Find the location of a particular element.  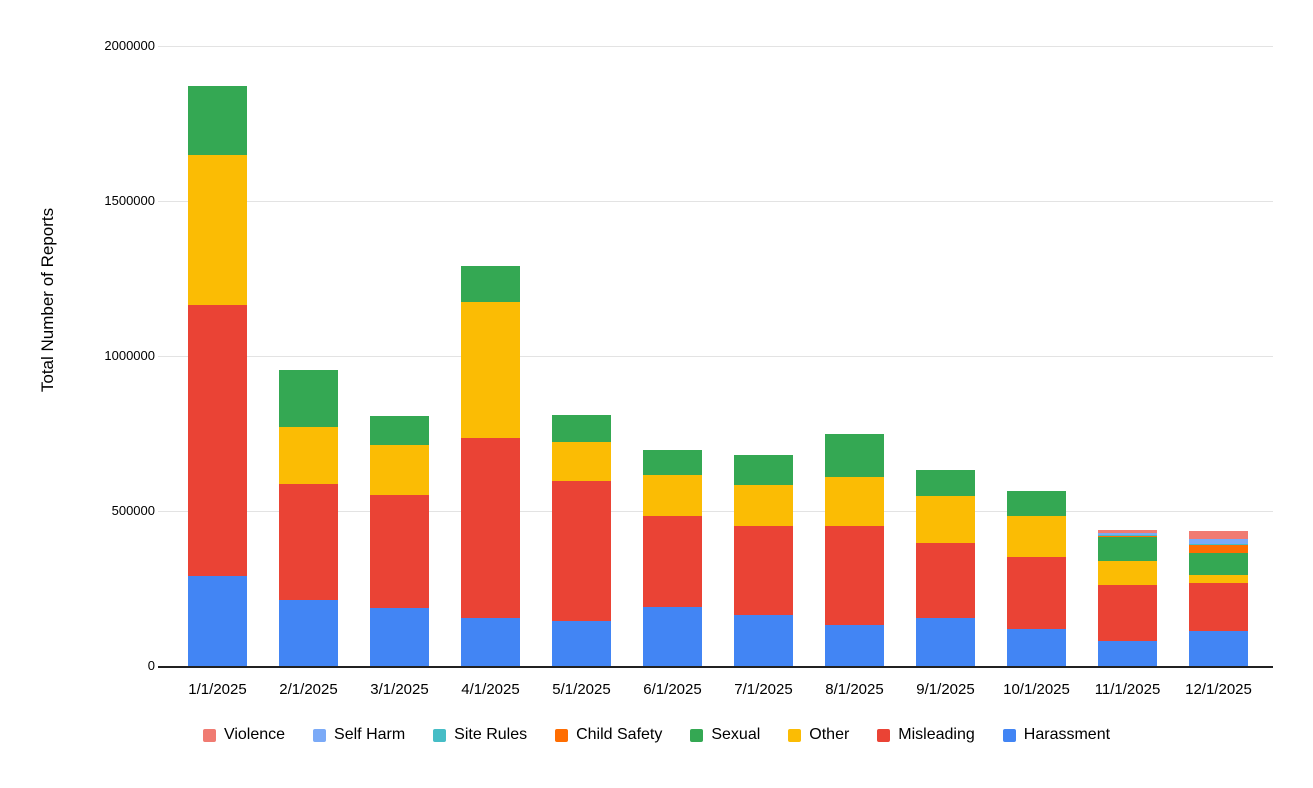

x-tick-label: 10/1/2025 is located at coordinates (1036, 689).